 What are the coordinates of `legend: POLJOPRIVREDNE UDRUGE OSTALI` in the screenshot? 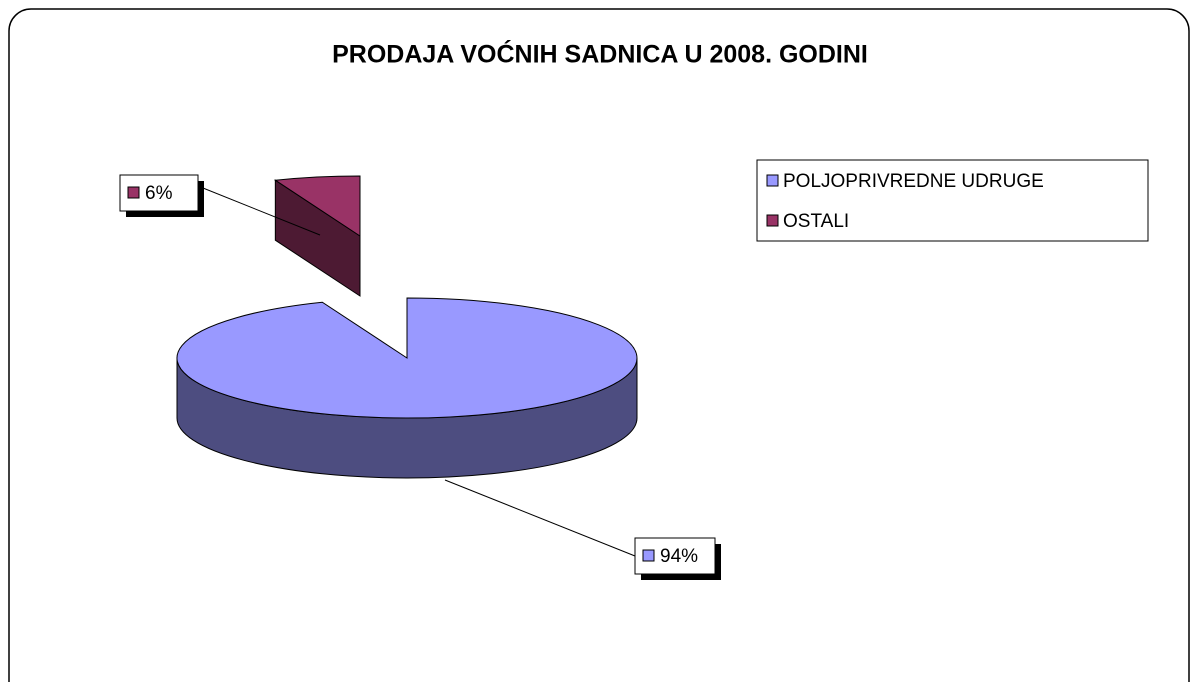 It's located at (952, 200).